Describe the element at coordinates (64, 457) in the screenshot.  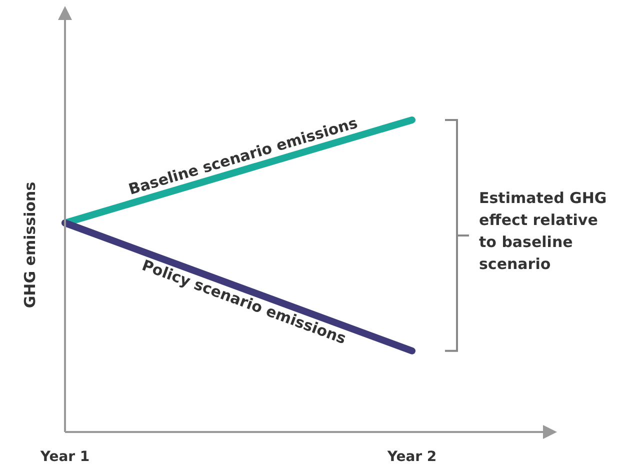
I see `x-tick-label: Year 1` at that location.